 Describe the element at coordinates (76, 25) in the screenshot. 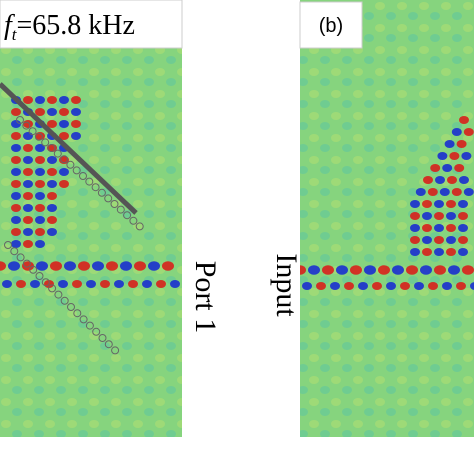

I see `label-text: =65.8 kHz` at that location.